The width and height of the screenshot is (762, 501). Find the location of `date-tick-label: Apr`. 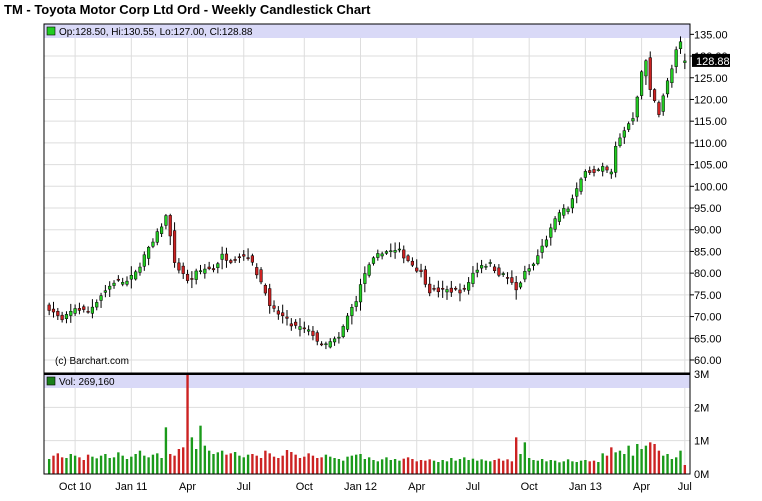

date-tick-label: Apr is located at coordinates (416, 487).